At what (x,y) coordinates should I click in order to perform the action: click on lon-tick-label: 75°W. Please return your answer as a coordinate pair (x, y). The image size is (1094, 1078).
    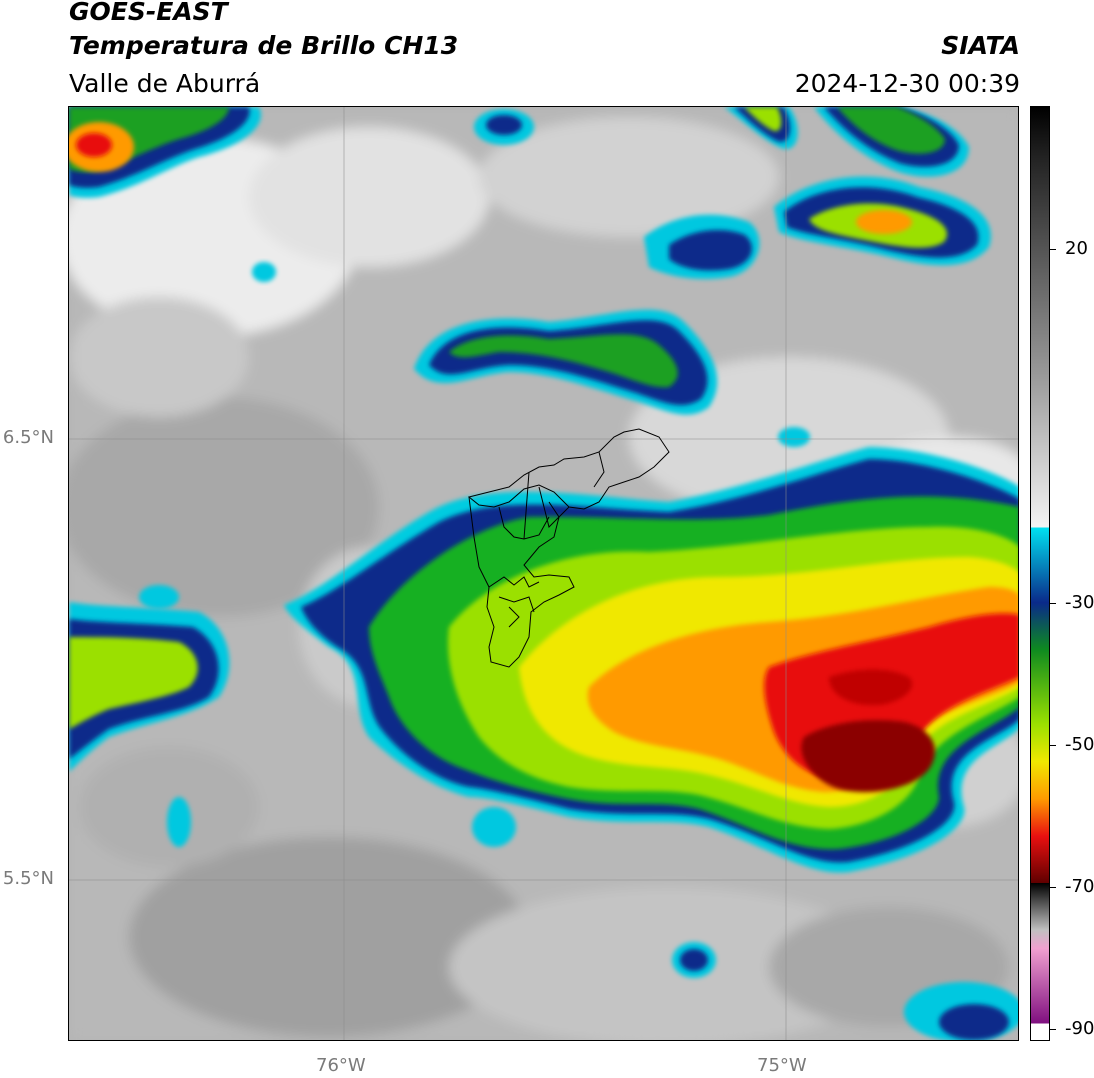
    Looking at the image, I should click on (782, 1065).